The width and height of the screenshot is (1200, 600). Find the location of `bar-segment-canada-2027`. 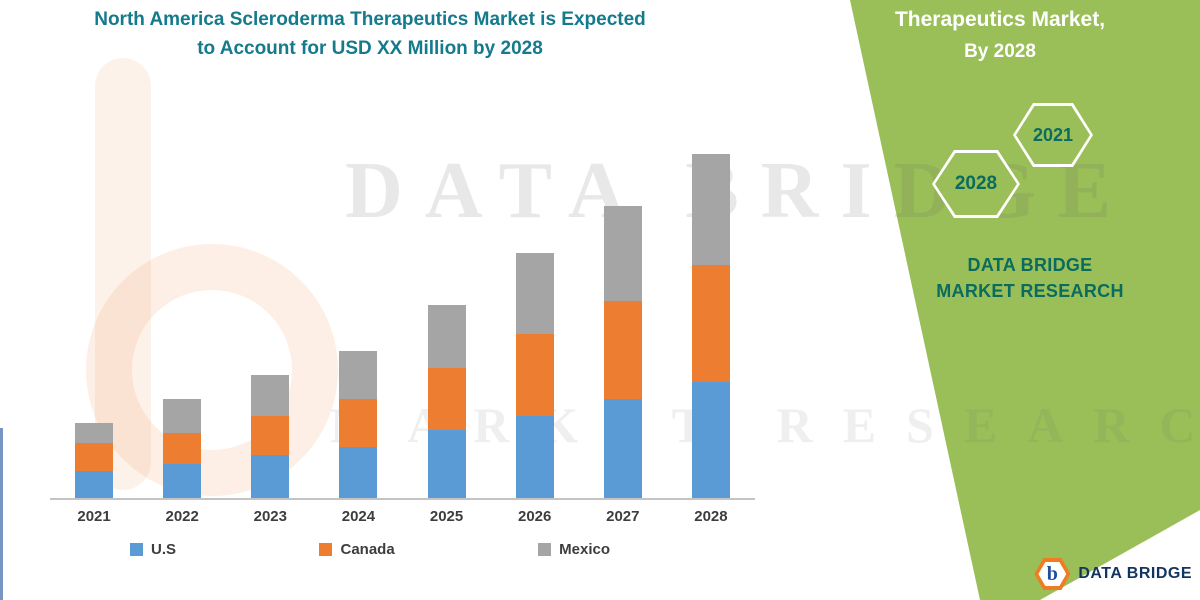

bar-segment-canada-2027 is located at coordinates (622, 350).